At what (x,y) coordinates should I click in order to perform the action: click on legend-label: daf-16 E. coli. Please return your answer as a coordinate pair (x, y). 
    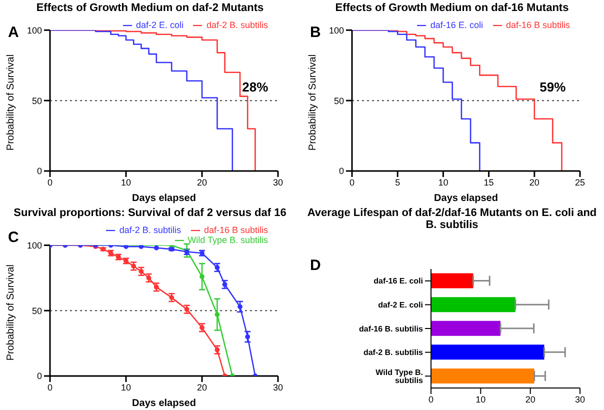
    Looking at the image, I should click on (456, 25).